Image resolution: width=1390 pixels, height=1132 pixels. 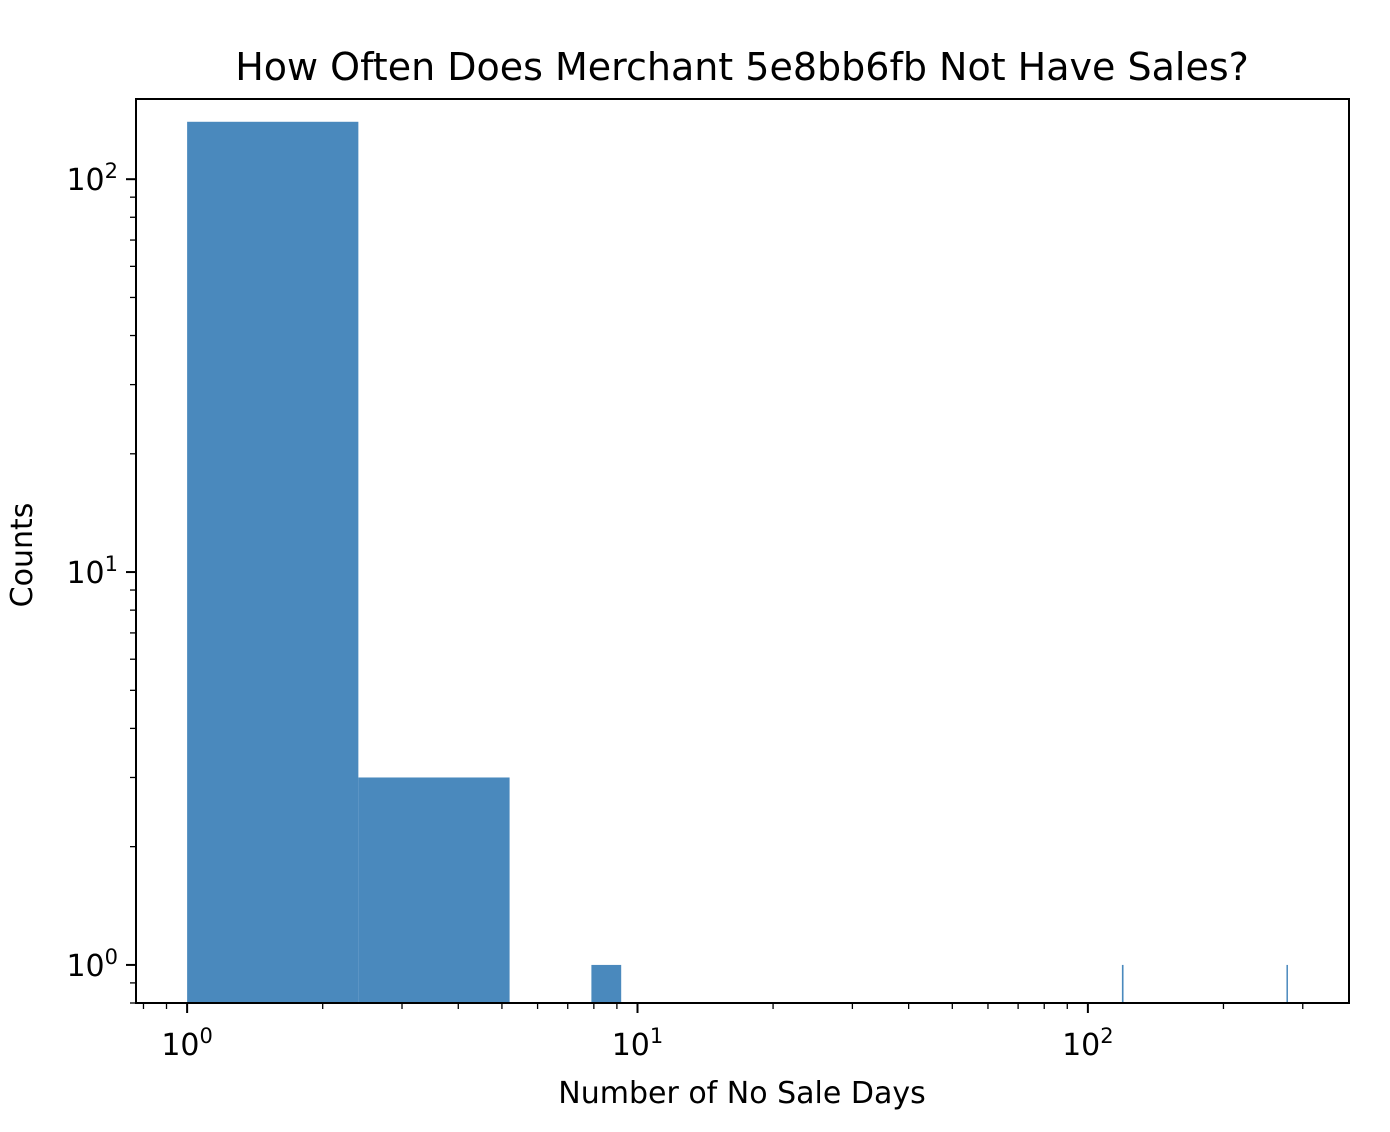 What do you see at coordinates (22, 555) in the screenshot?
I see `y-axis-label: Counts` at bounding box center [22, 555].